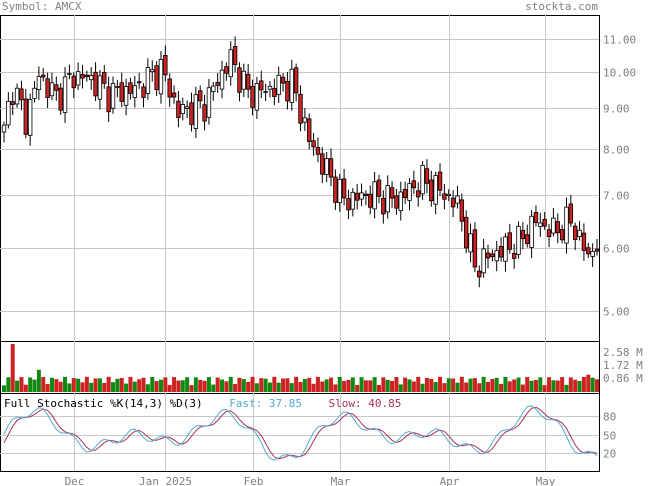  What do you see at coordinates (619, 40) in the screenshot?
I see `price-tick-label: 11.00` at bounding box center [619, 40].